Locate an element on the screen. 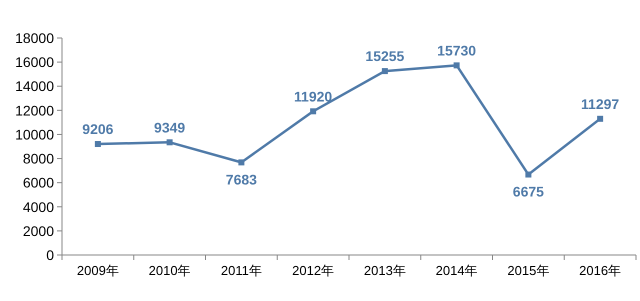 This screenshot has width=640, height=301. y-tick-label: 8000 is located at coordinates (38, 158).